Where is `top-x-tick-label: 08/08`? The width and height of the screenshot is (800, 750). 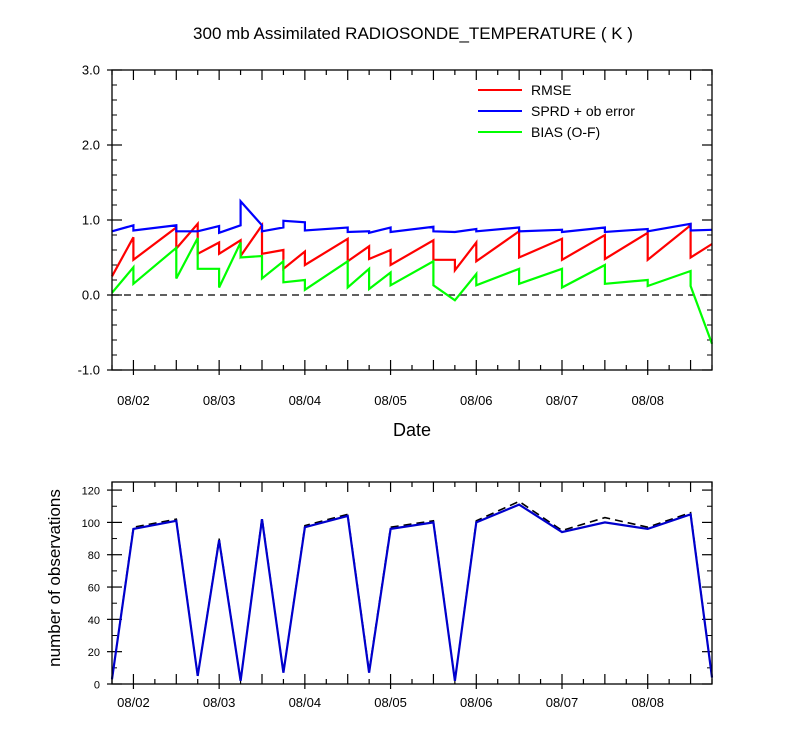
top-x-tick-label: 08/08 is located at coordinates (647, 400).